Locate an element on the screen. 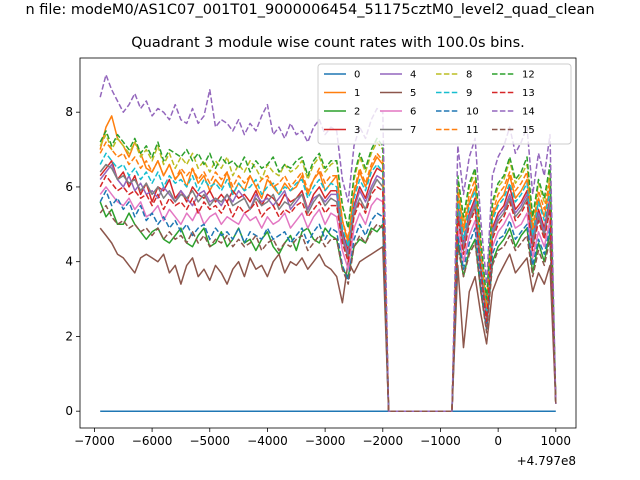  legend-label: 1 is located at coordinates (357, 93).